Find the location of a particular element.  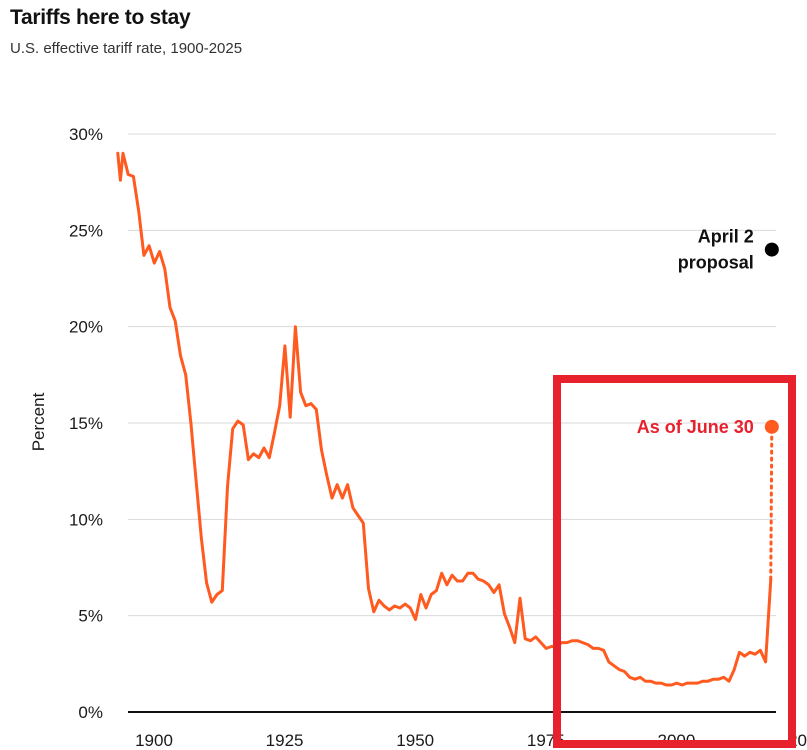

x-tick-label: 1925 is located at coordinates (285, 740).